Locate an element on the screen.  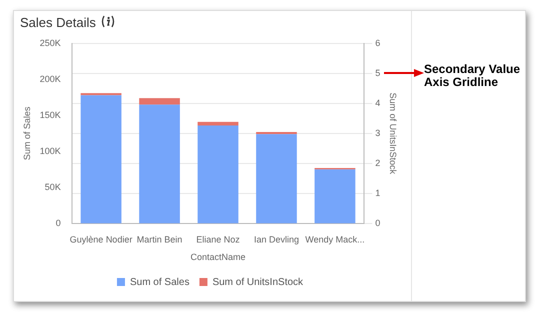
x-tick-label: Martin Bein is located at coordinates (159, 239).